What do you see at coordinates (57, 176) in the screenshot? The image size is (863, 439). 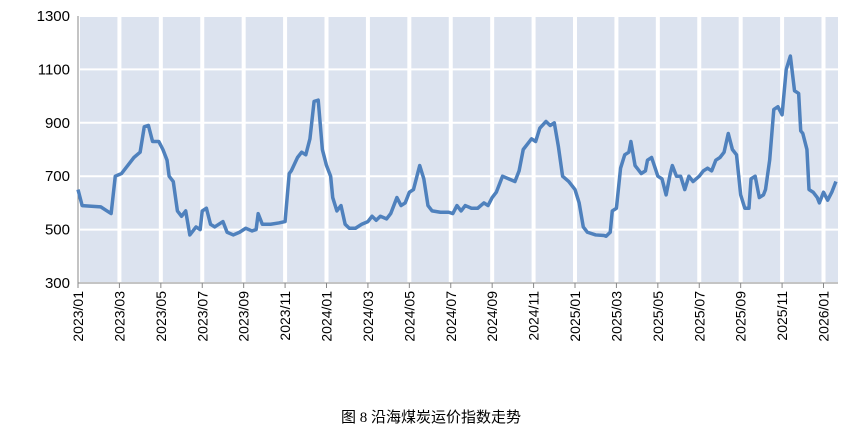 I see `y-tick-label: 700` at bounding box center [57, 176].